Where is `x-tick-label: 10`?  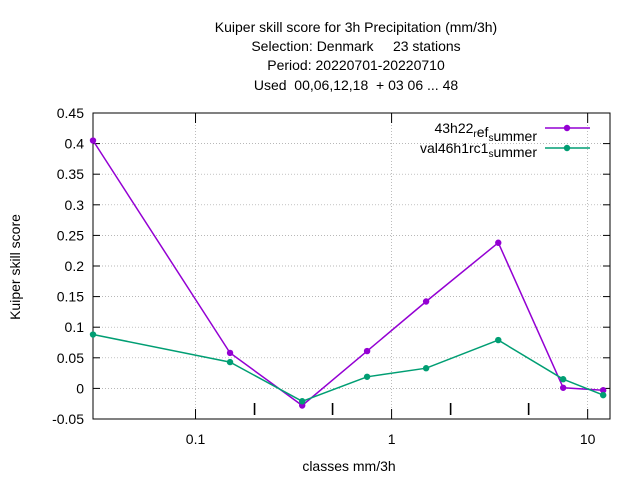 x-tick-label: 10 is located at coordinates (588, 439).